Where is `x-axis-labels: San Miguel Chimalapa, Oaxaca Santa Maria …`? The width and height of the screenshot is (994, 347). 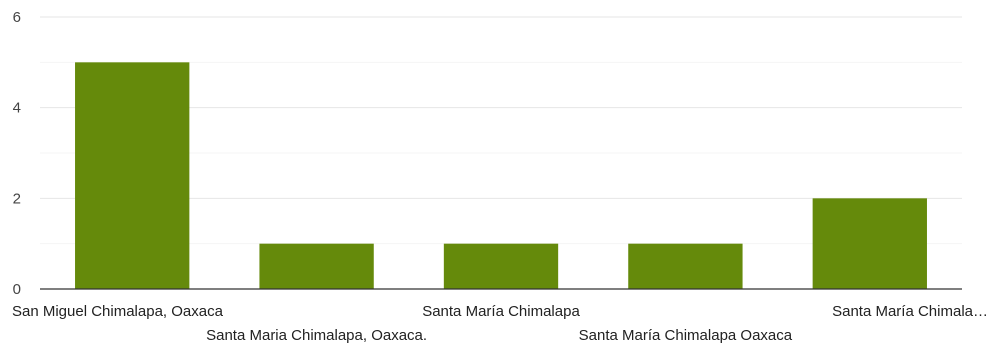 x-axis-labels: San Miguel Chimalapa, Oaxaca Santa Maria … is located at coordinates (500, 323).